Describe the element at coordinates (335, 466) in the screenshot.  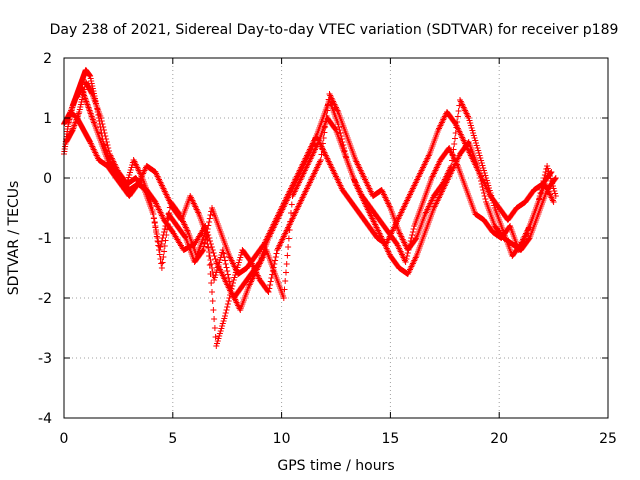
I see `x-axis-label: GPS time / hours` at that location.